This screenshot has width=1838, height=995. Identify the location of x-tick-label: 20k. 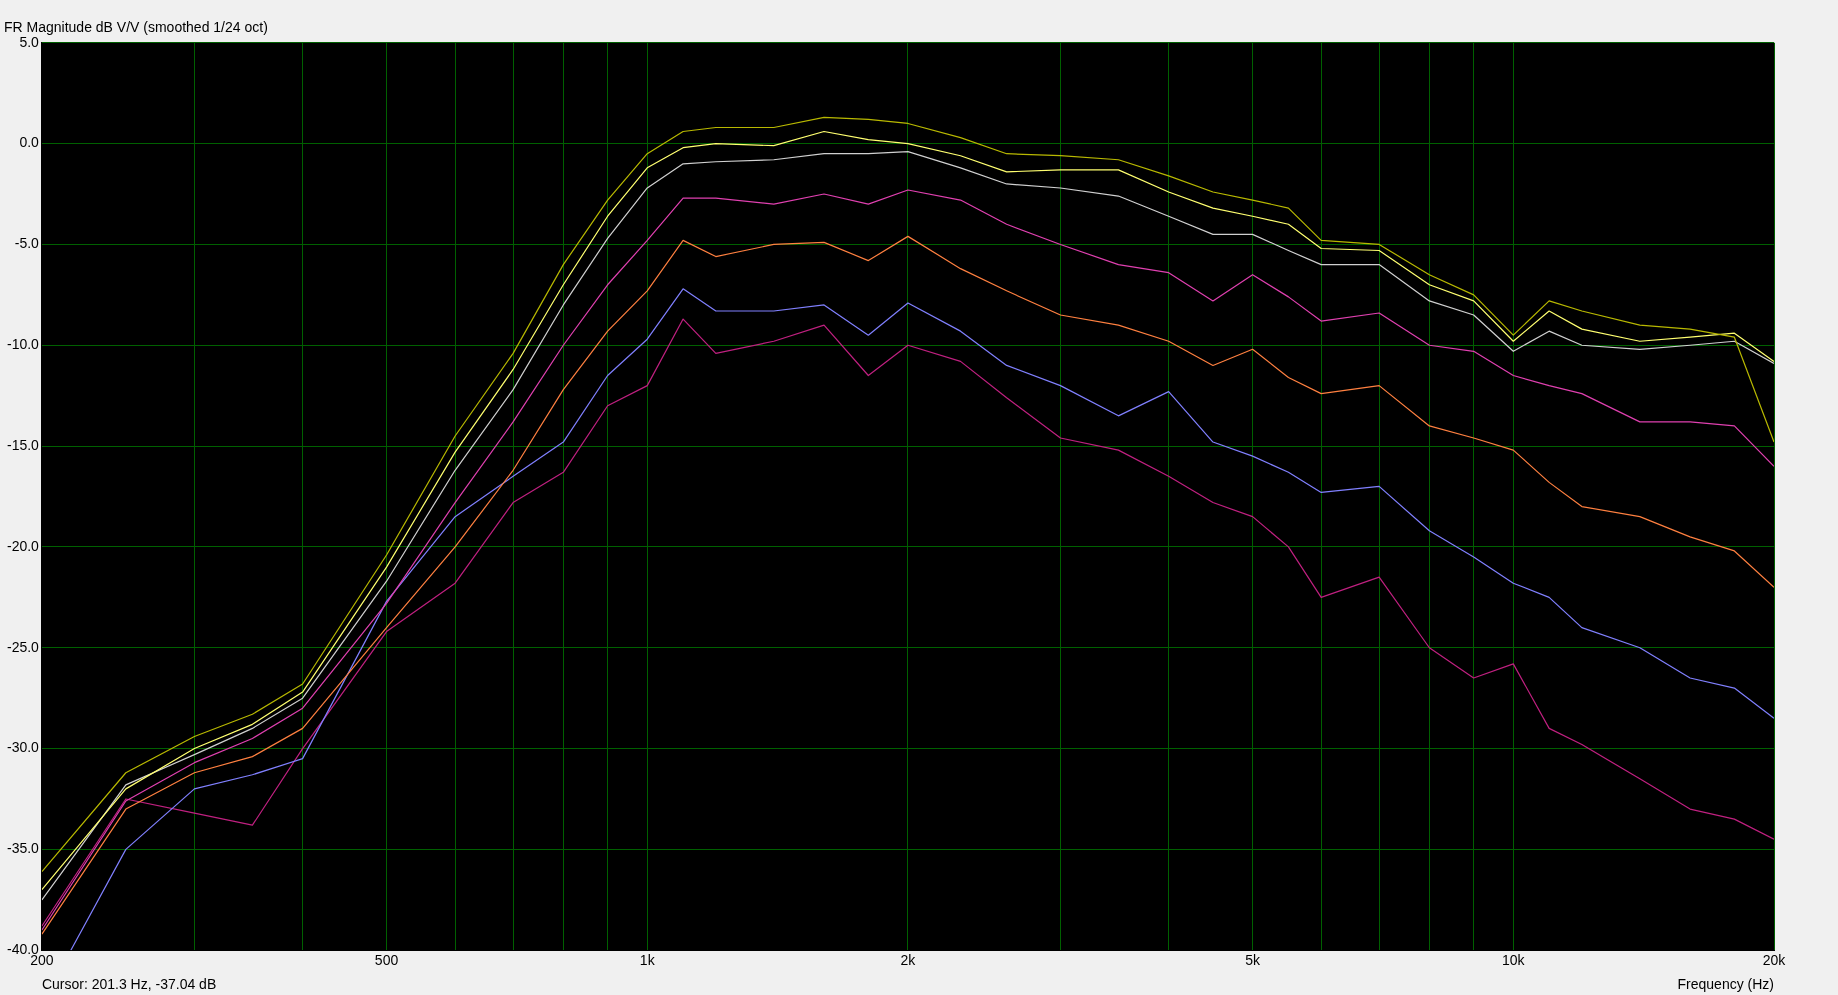
(1774, 960).